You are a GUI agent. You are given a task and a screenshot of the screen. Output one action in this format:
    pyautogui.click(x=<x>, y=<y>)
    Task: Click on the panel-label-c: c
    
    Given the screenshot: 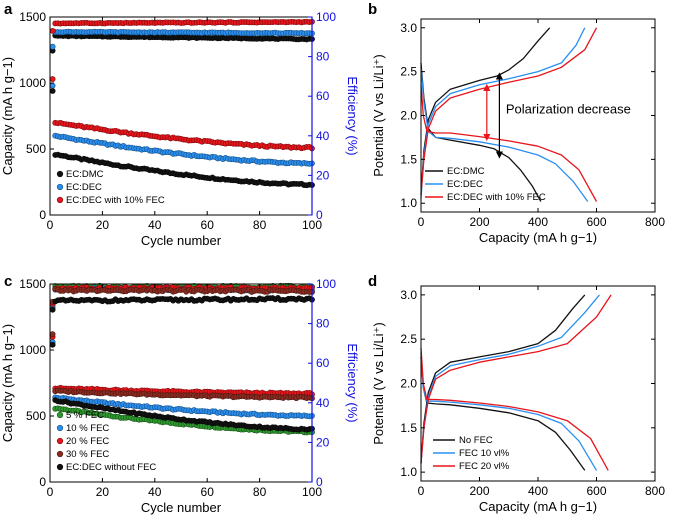 What is the action you would take?
    pyautogui.click(x=8, y=281)
    